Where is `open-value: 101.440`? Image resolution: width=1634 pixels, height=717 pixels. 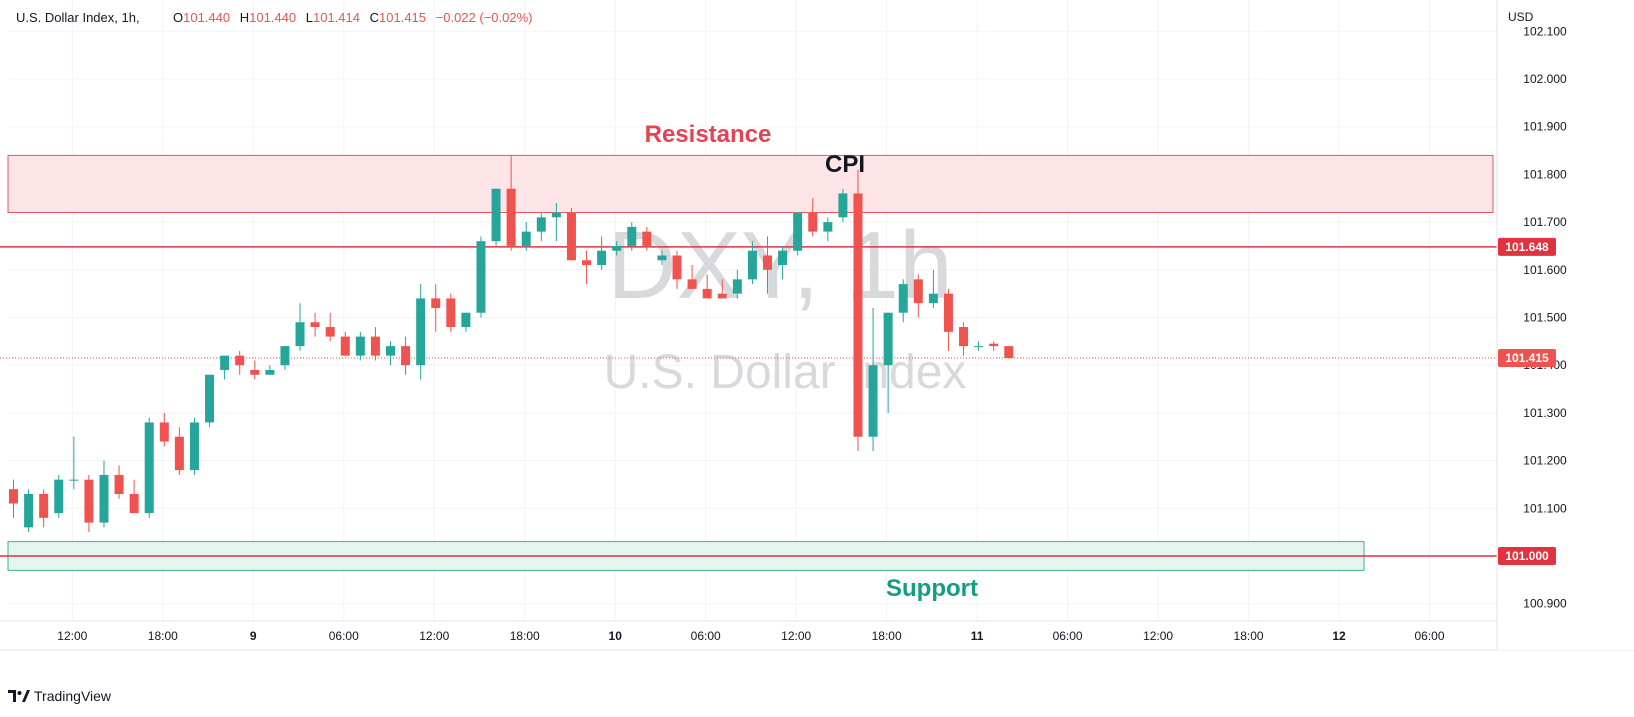
open-value: 101.440 is located at coordinates (206, 17).